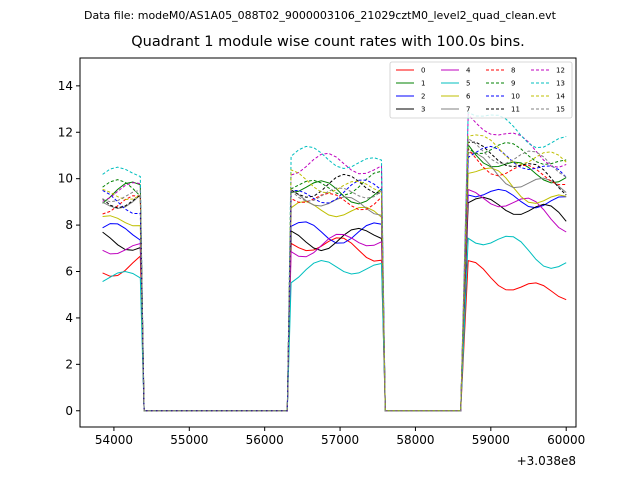  Describe the element at coordinates (69, 225) in the screenshot. I see `y-tick-label-4: 8` at that location.